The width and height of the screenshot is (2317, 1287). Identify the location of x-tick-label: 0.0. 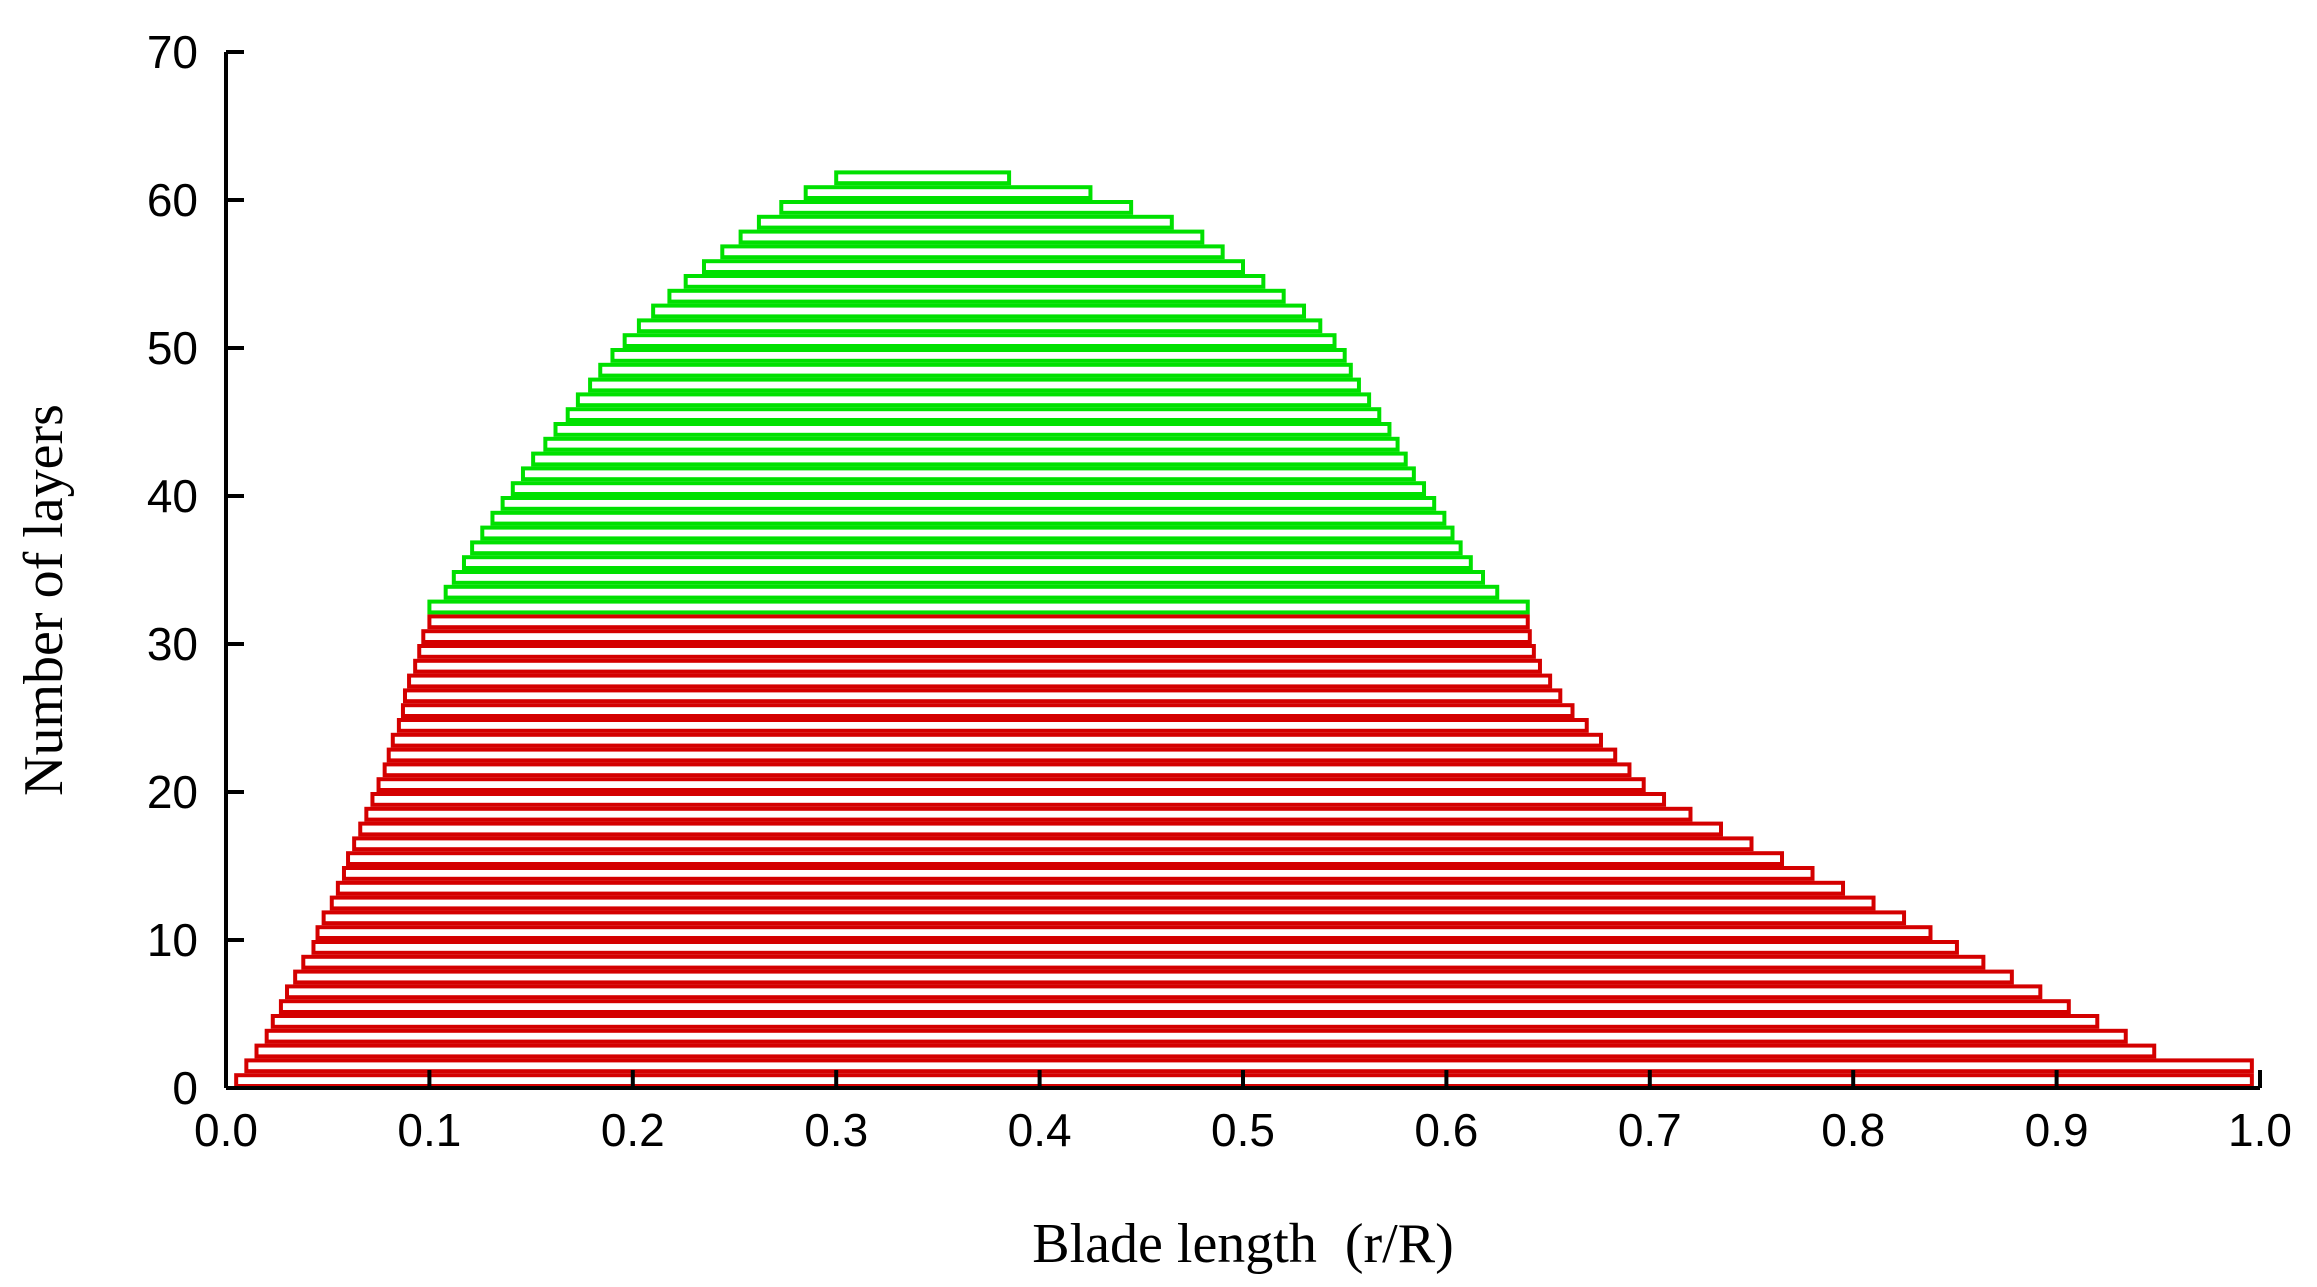
(226, 1130).